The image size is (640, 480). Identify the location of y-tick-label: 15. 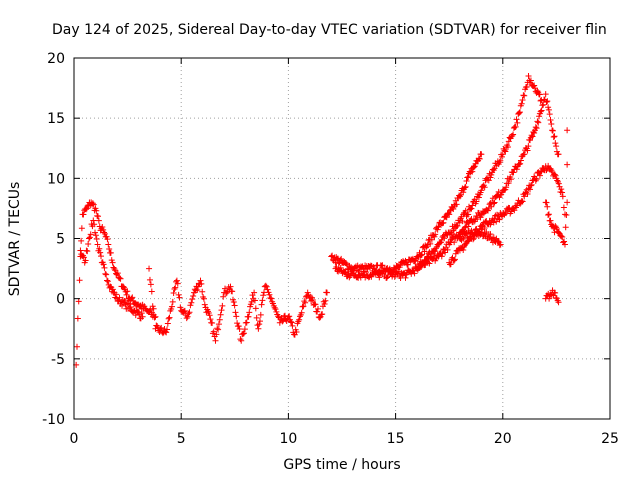
(56, 119).